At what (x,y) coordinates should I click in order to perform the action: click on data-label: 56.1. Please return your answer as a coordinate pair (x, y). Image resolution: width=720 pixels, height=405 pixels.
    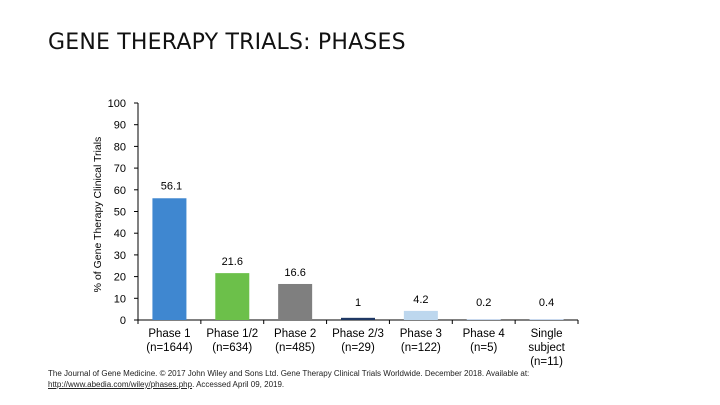
    Looking at the image, I should click on (171, 186).